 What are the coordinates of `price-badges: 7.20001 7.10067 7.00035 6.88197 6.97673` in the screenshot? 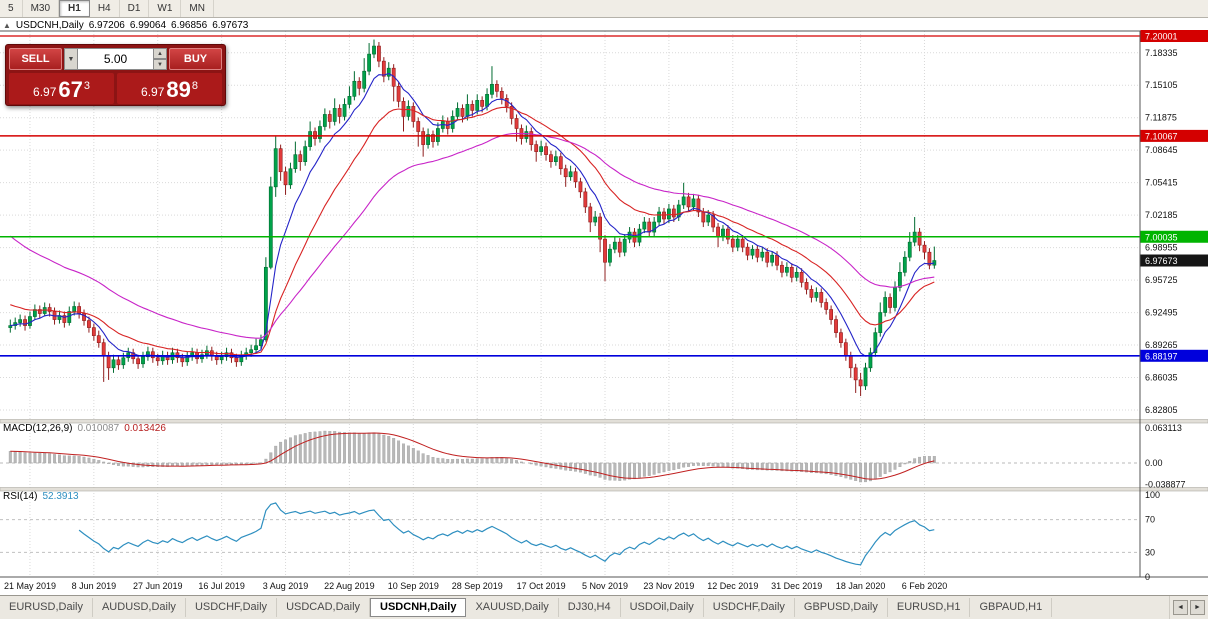 It's located at (1174, 196).